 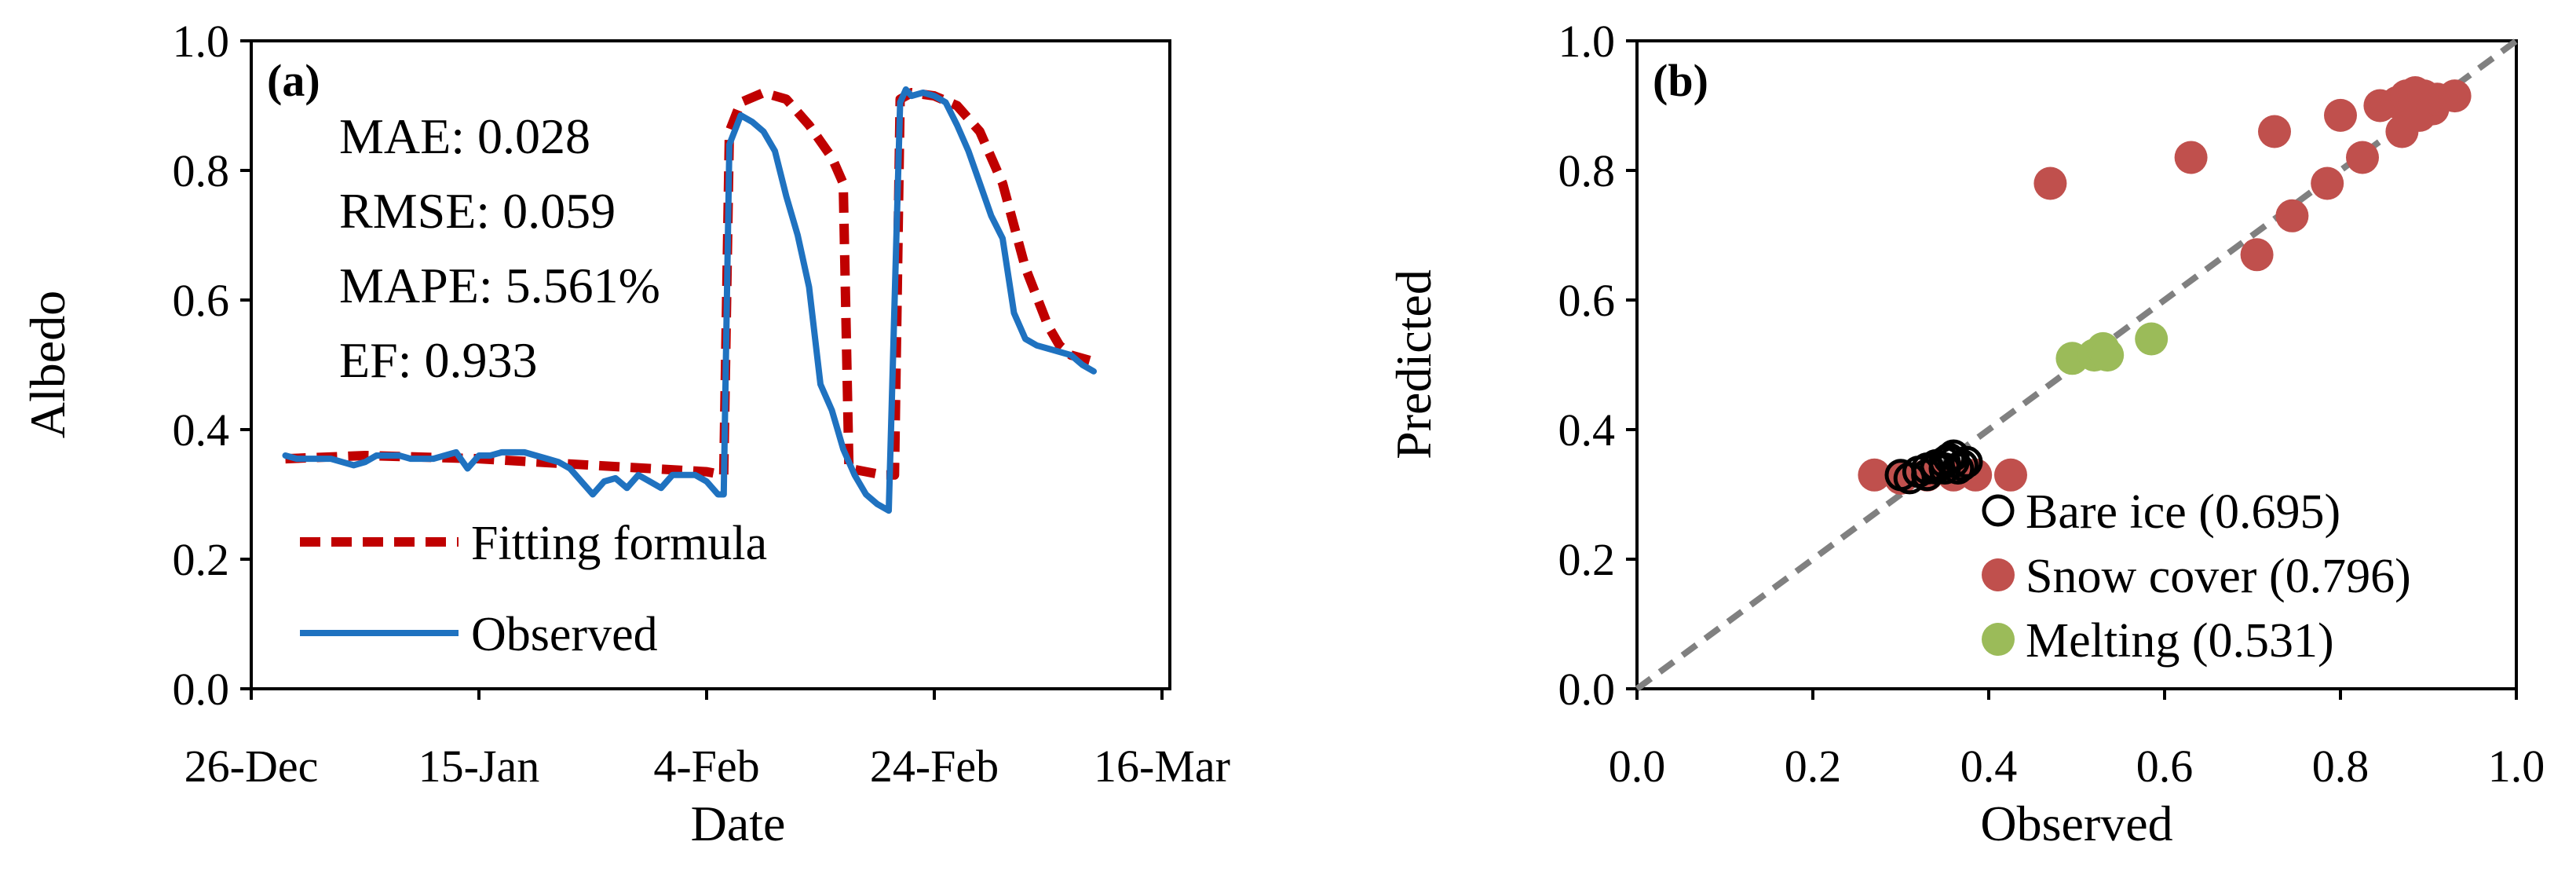 I want to click on legend-observed-label: Observed, so click(x=564, y=634).